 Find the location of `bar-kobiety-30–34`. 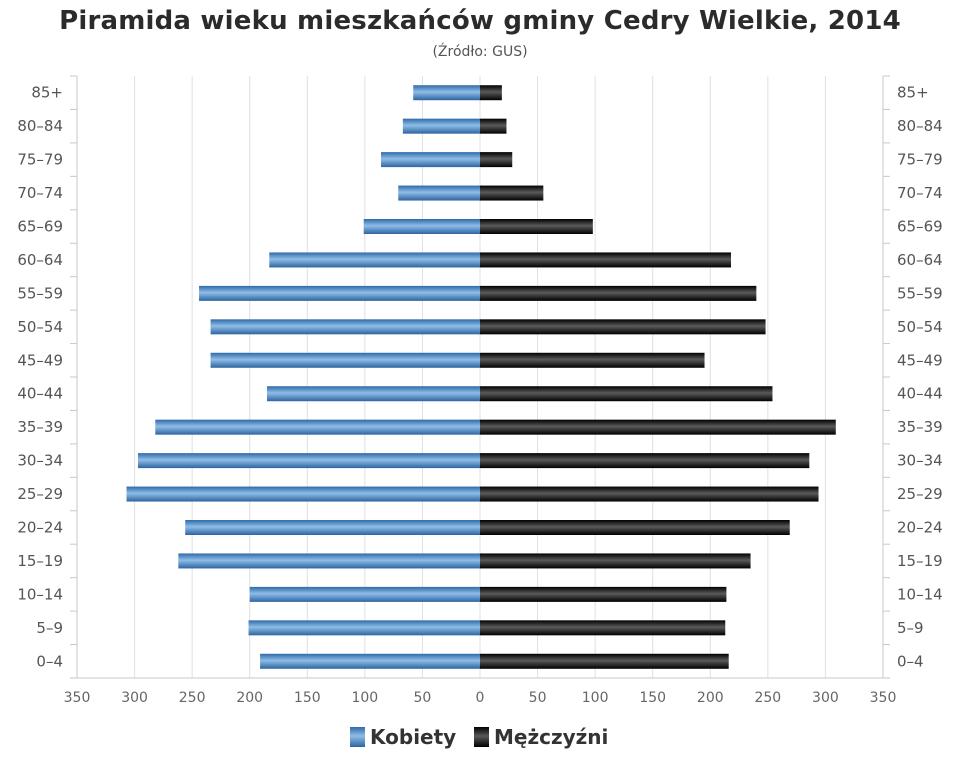

bar-kobiety-30–34 is located at coordinates (309, 461).